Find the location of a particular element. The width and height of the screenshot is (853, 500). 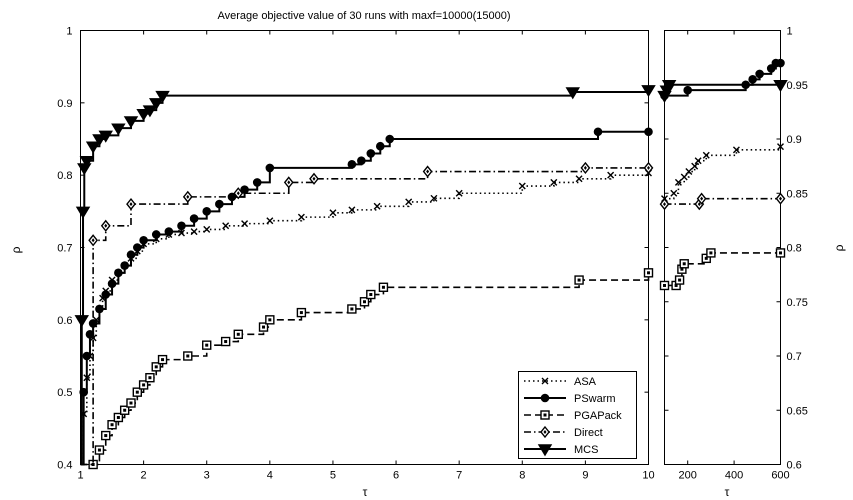

legend-label: ASA is located at coordinates (585, 382).